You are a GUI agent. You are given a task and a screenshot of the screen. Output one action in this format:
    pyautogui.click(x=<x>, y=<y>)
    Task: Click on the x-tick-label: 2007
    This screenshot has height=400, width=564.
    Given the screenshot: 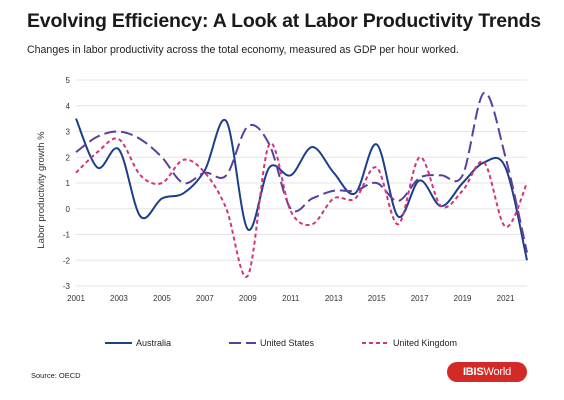 What is the action you would take?
    pyautogui.click(x=205, y=298)
    